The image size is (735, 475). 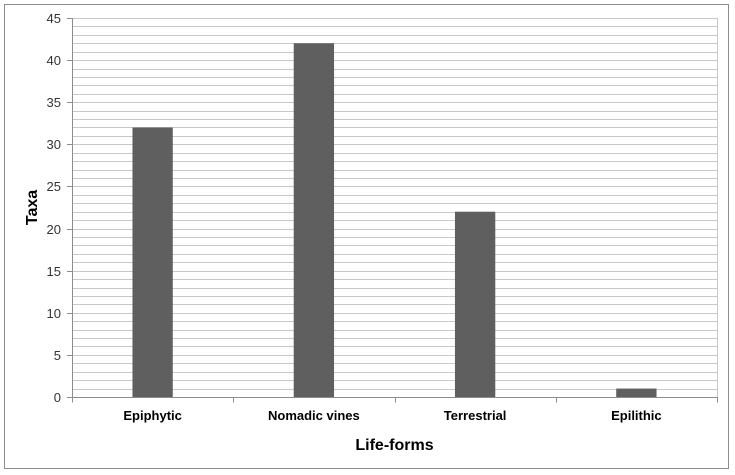 What do you see at coordinates (394, 445) in the screenshot?
I see `x-axis-title: Life-forms` at bounding box center [394, 445].